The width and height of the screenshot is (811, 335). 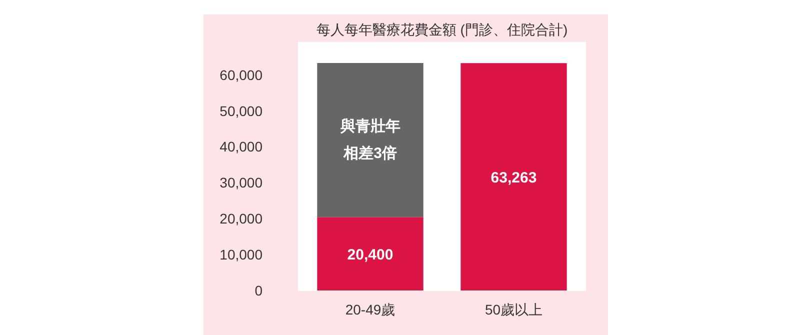 I want to click on x-tick-label: 50歲以上, so click(x=513, y=310).